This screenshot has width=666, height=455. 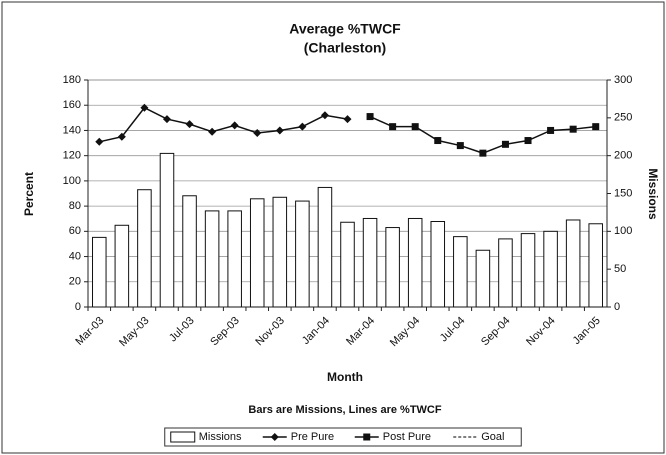 I want to click on chart-title: Average %TWCF, so click(x=345, y=29).